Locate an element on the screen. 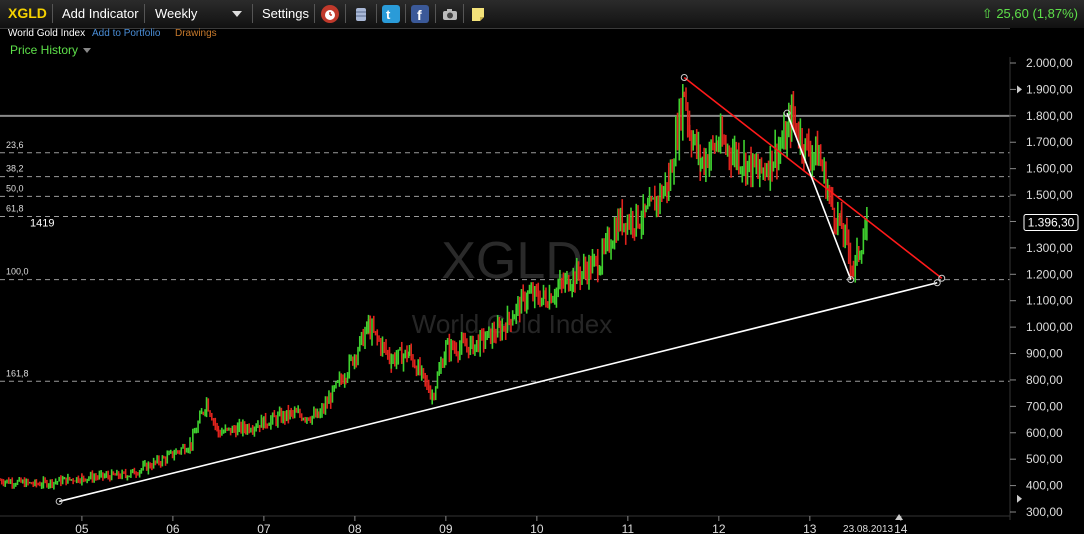 The width and height of the screenshot is (1084, 534). x-tick-label: 09 is located at coordinates (446, 528).